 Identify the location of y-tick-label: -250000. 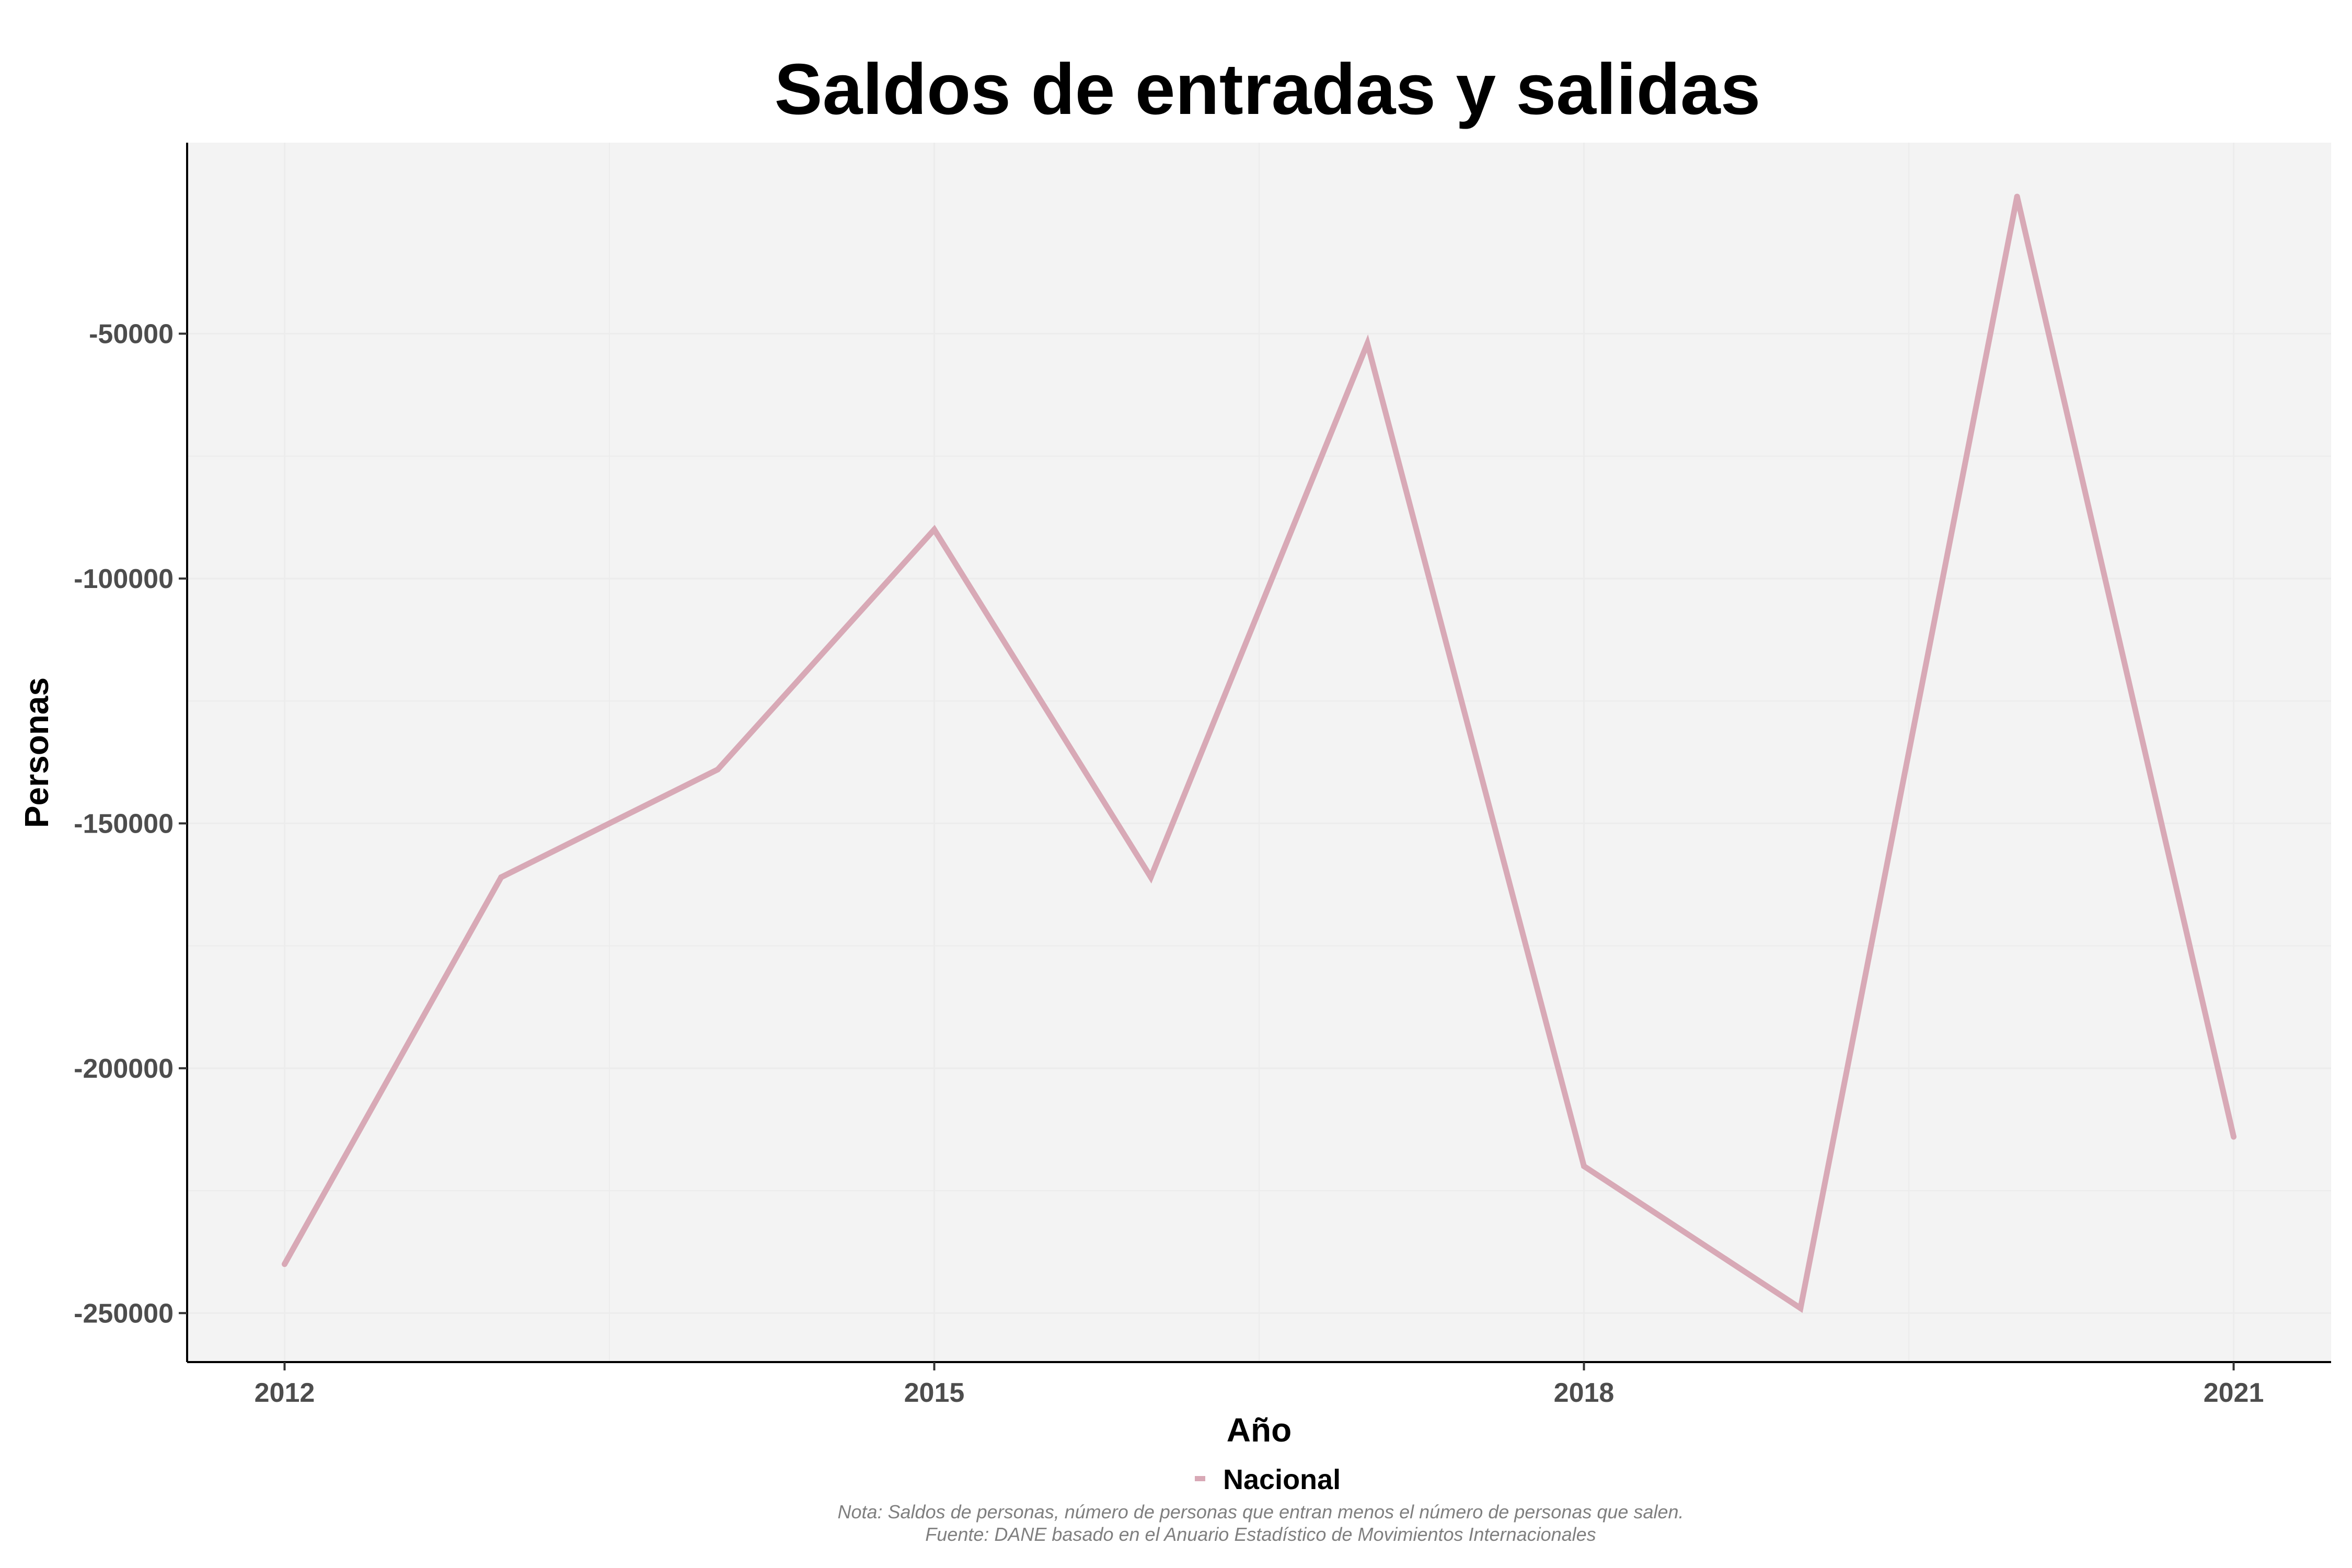
(124, 1313).